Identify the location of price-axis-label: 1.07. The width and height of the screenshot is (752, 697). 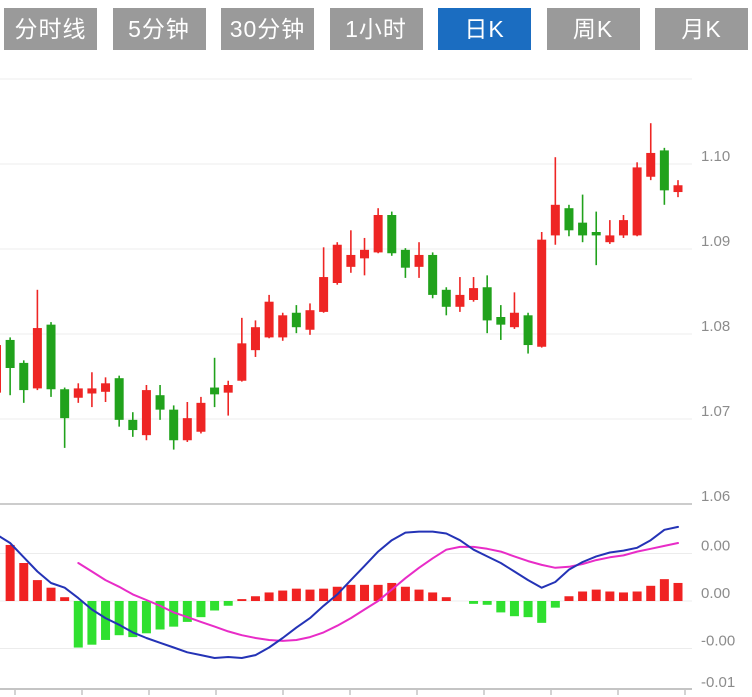
(715, 411).